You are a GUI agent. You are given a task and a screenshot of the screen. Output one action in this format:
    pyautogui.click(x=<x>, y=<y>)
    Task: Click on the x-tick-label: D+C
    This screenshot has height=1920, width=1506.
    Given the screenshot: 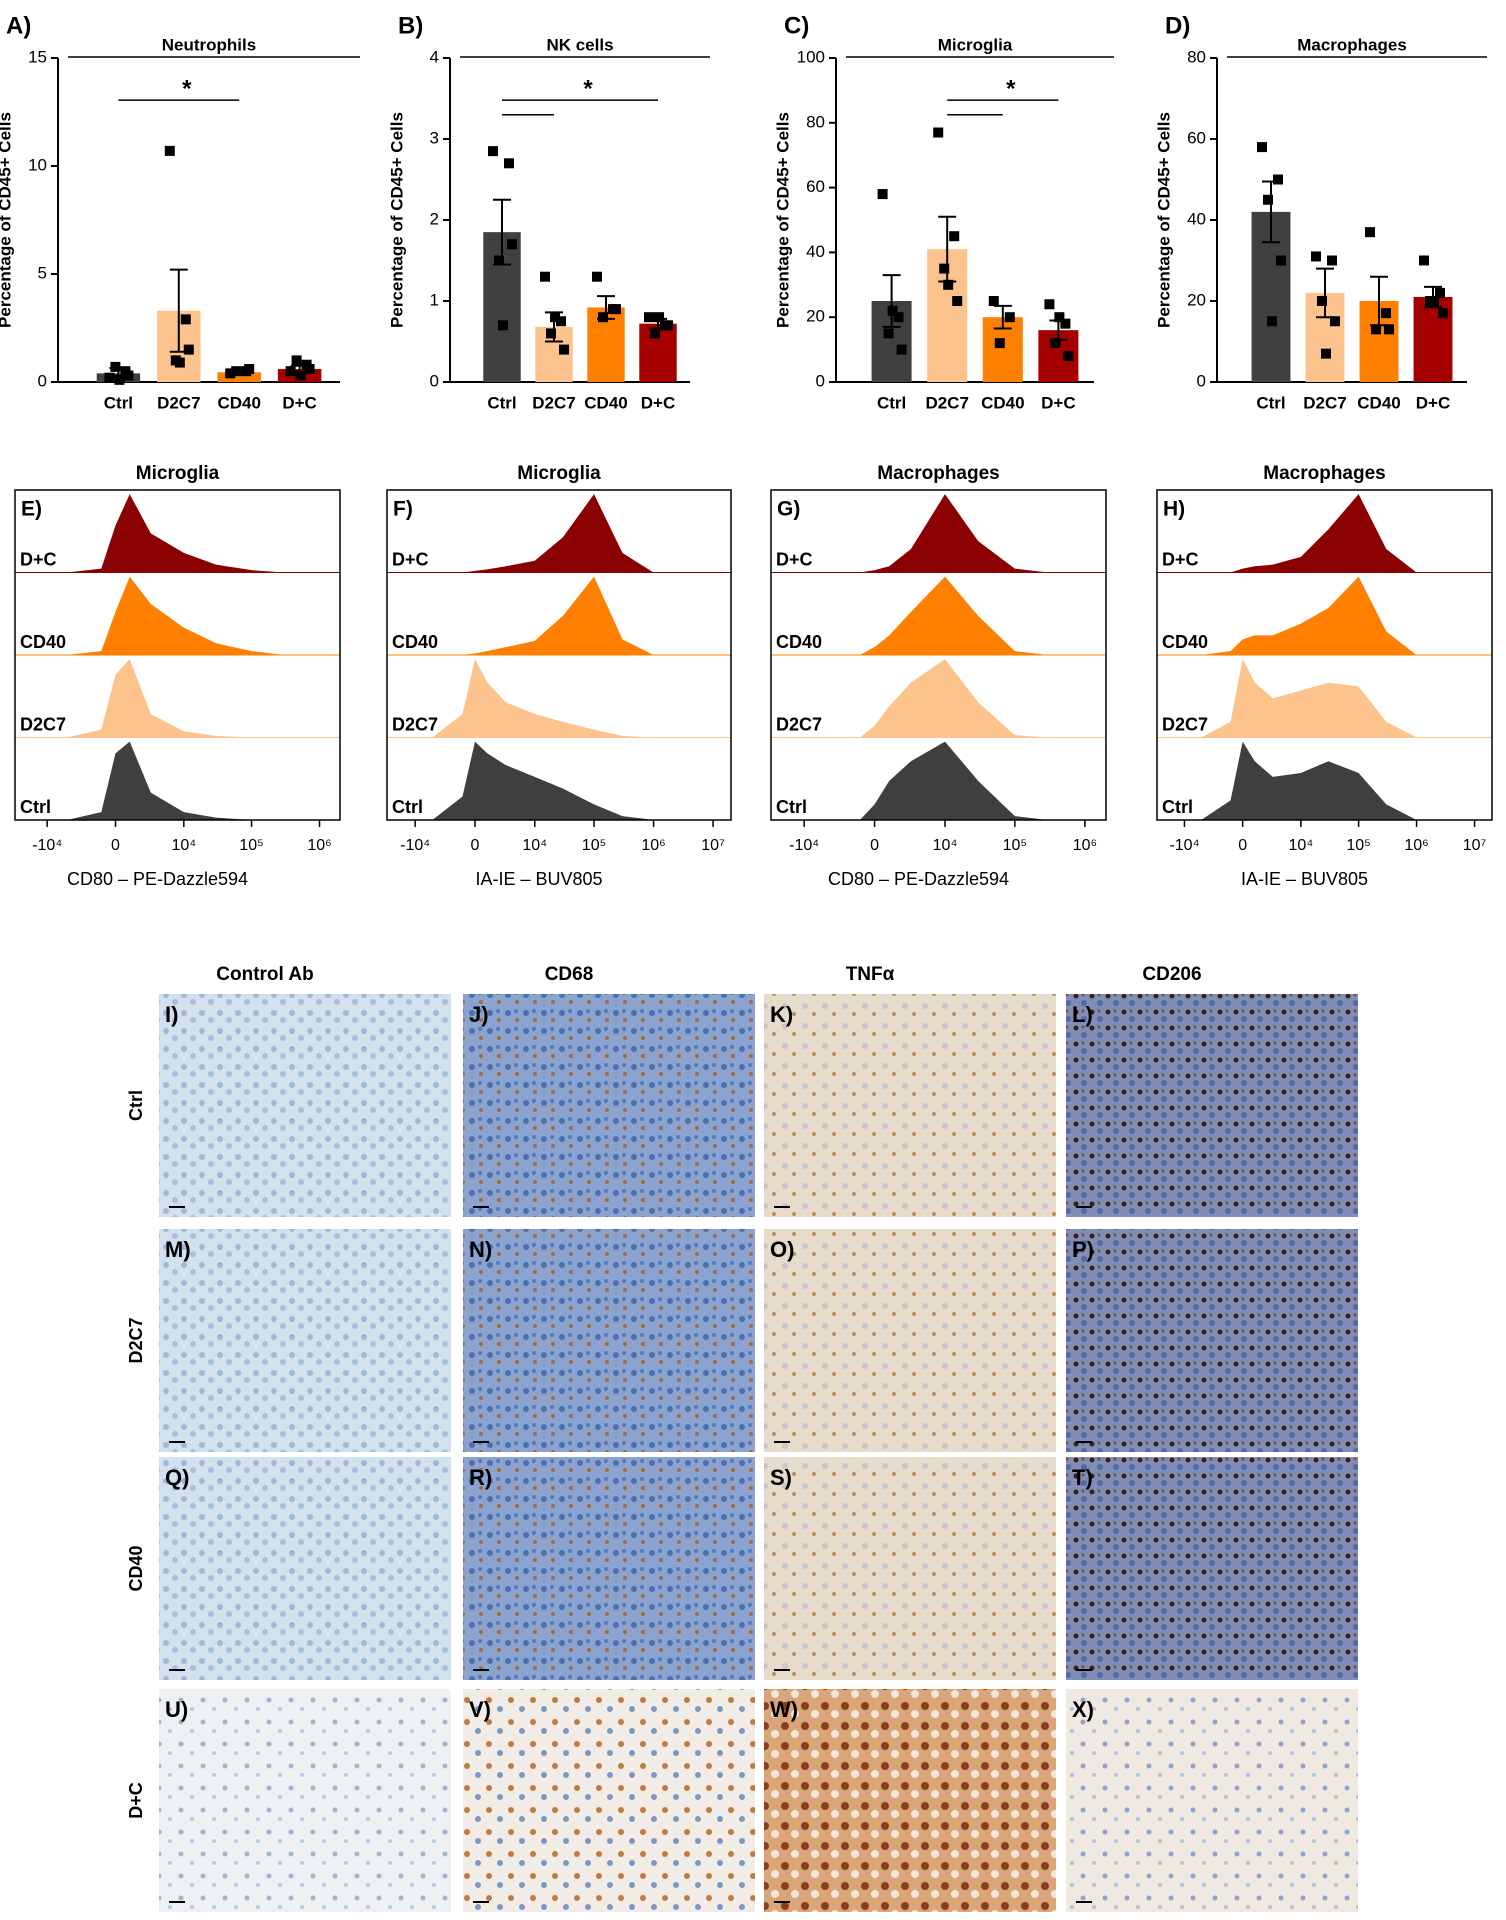 What is the action you would take?
    pyautogui.click(x=1058, y=402)
    